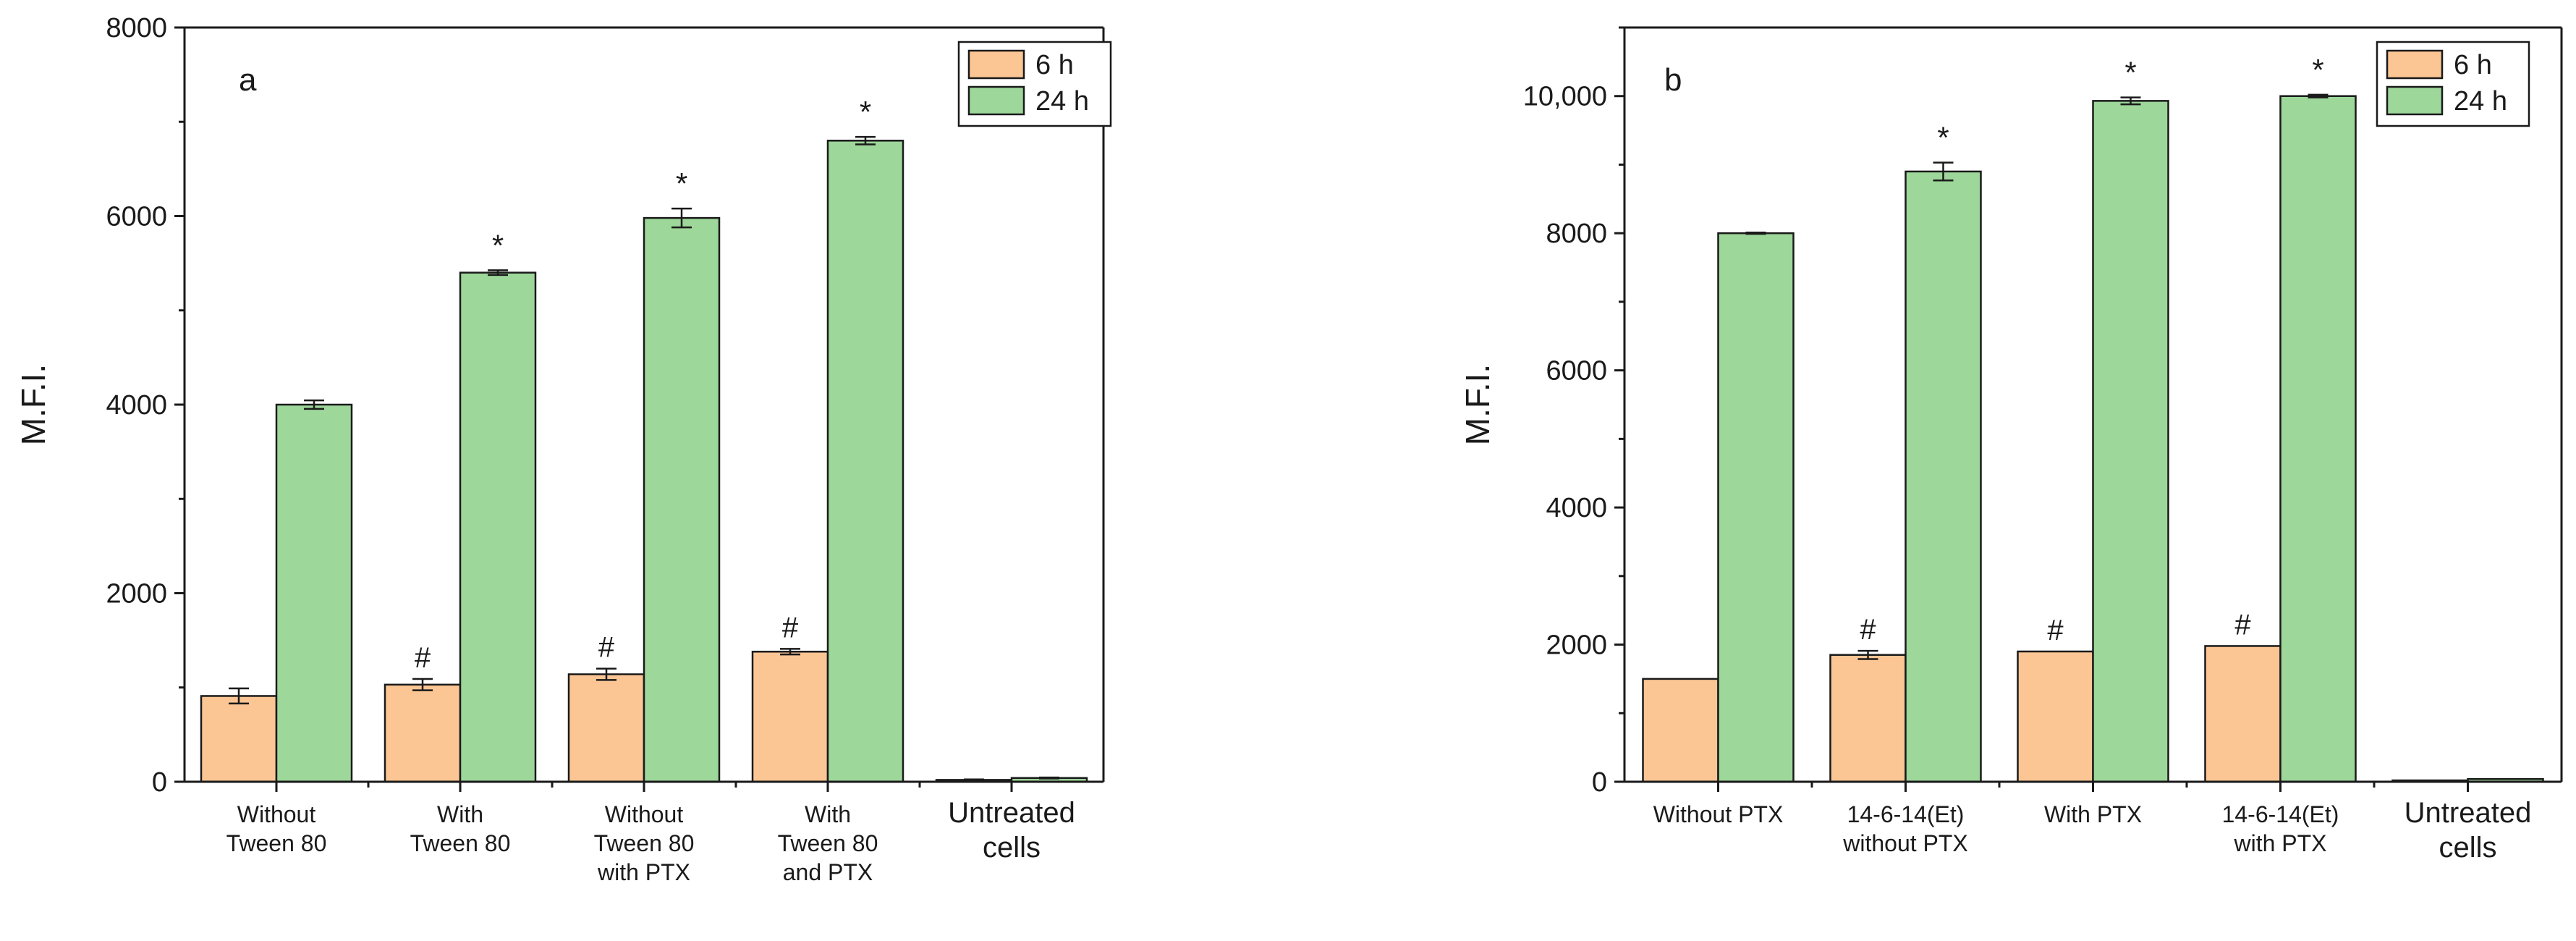 The image size is (2576, 941). What do you see at coordinates (1905, 843) in the screenshot?
I see `x-tick-label: without PTX` at bounding box center [1905, 843].